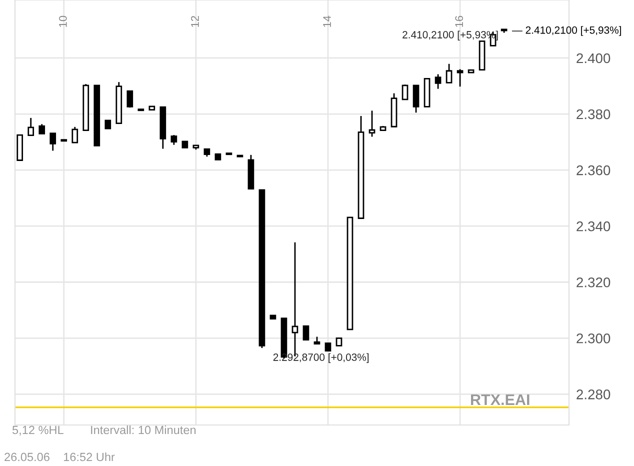 This screenshot has height=466, width=634. Describe the element at coordinates (62, 21) in the screenshot. I see `x-tick-label: 10` at that location.